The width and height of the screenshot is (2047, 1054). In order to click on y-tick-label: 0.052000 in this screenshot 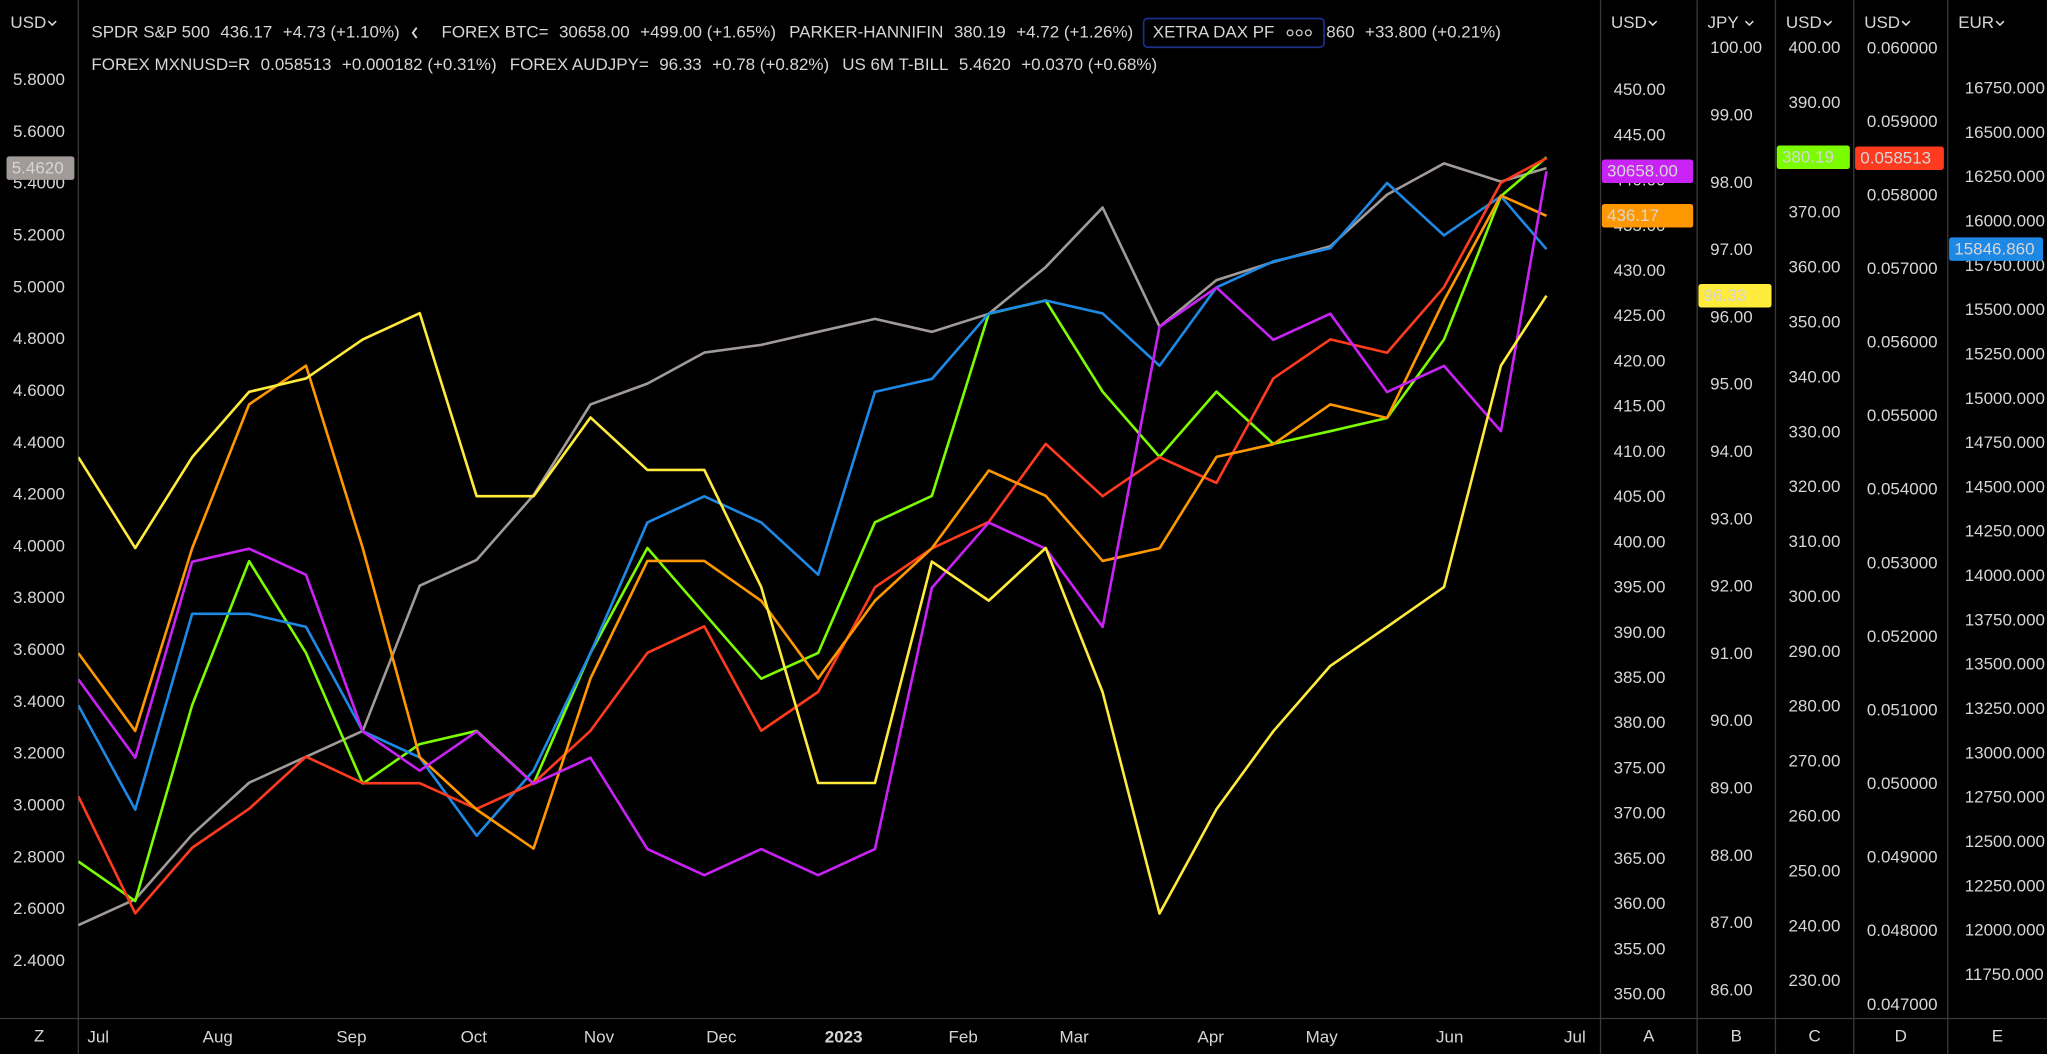, I will do `click(1902, 636)`.